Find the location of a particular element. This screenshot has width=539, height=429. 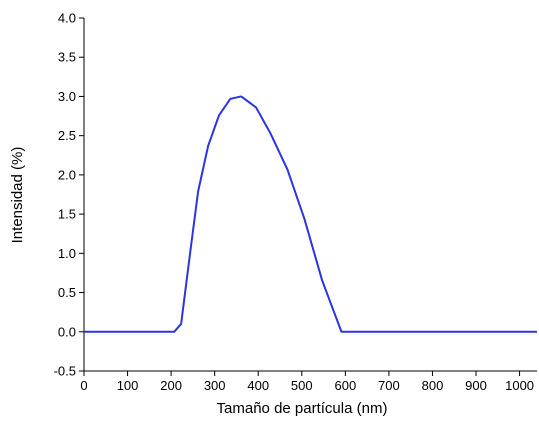

y-tick-label: 1.0 is located at coordinates (67, 253).